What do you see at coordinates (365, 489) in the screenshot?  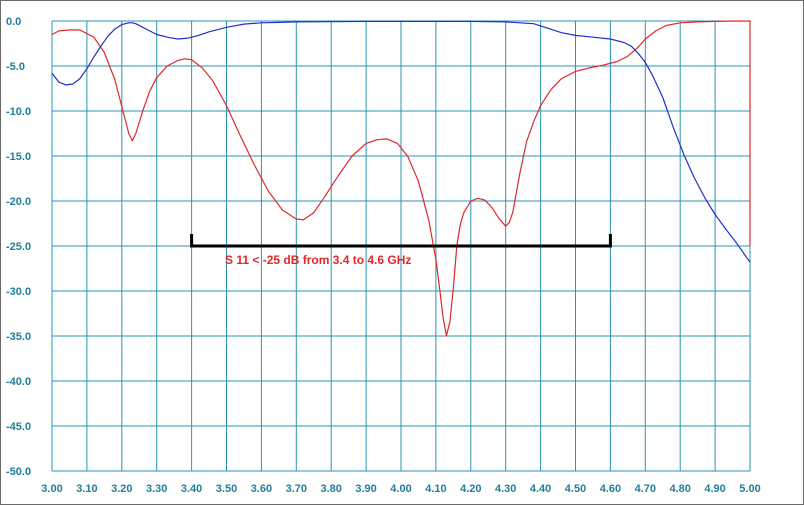 I see `x-tick-label: 3.90` at bounding box center [365, 489].